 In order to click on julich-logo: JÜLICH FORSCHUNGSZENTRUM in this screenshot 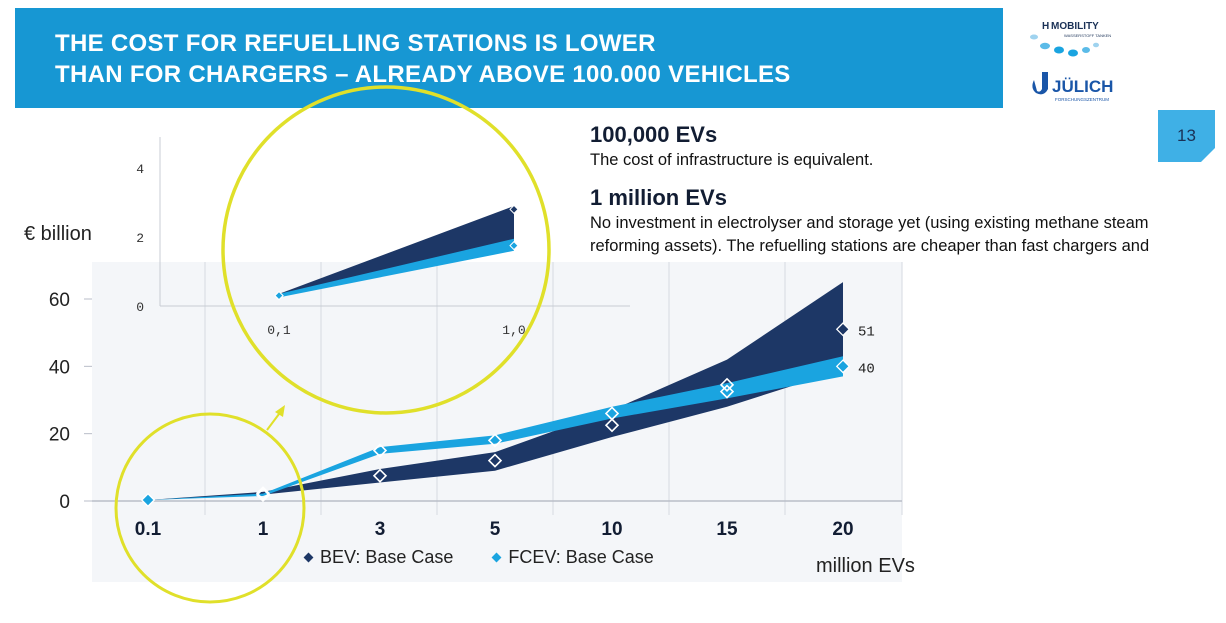, I will do `click(1072, 87)`.